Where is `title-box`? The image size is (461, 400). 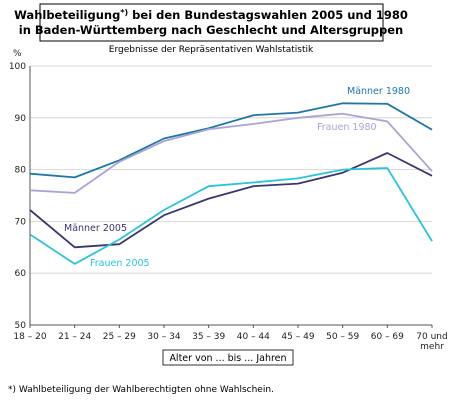 title-box is located at coordinates (211, 22).